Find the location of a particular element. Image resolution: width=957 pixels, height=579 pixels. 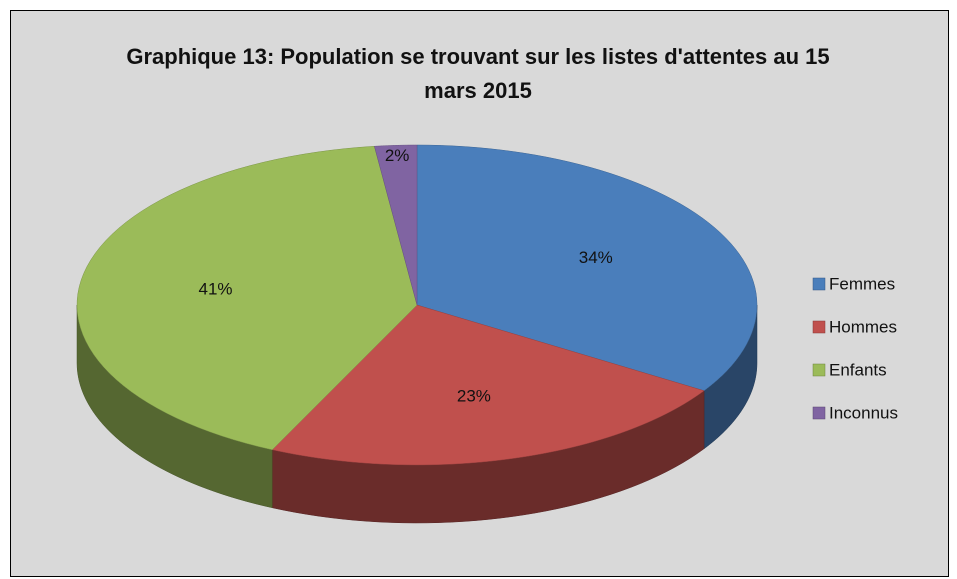

data-label: 2% is located at coordinates (397, 155).